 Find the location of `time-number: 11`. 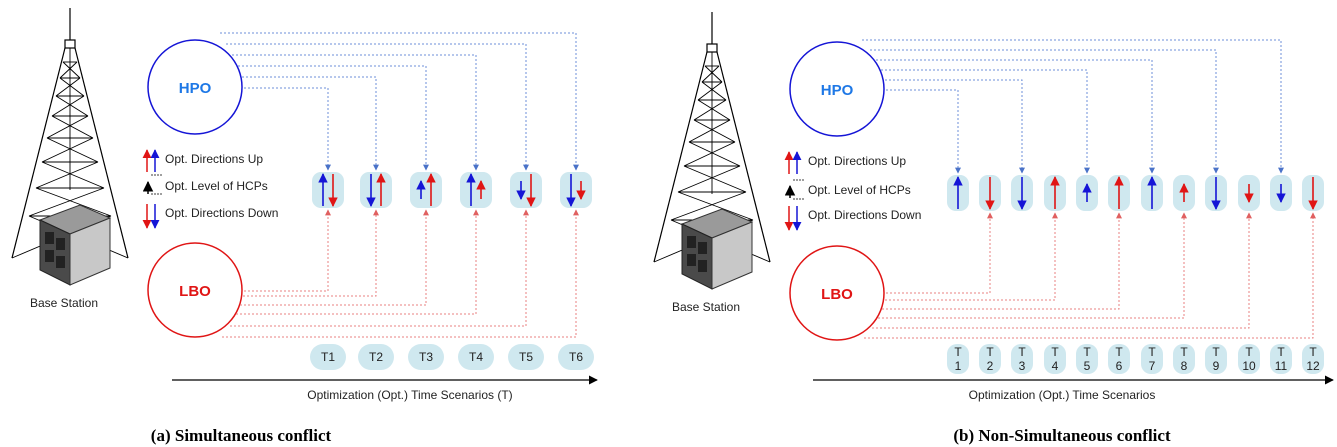

time-number: 11 is located at coordinates (1281, 366).